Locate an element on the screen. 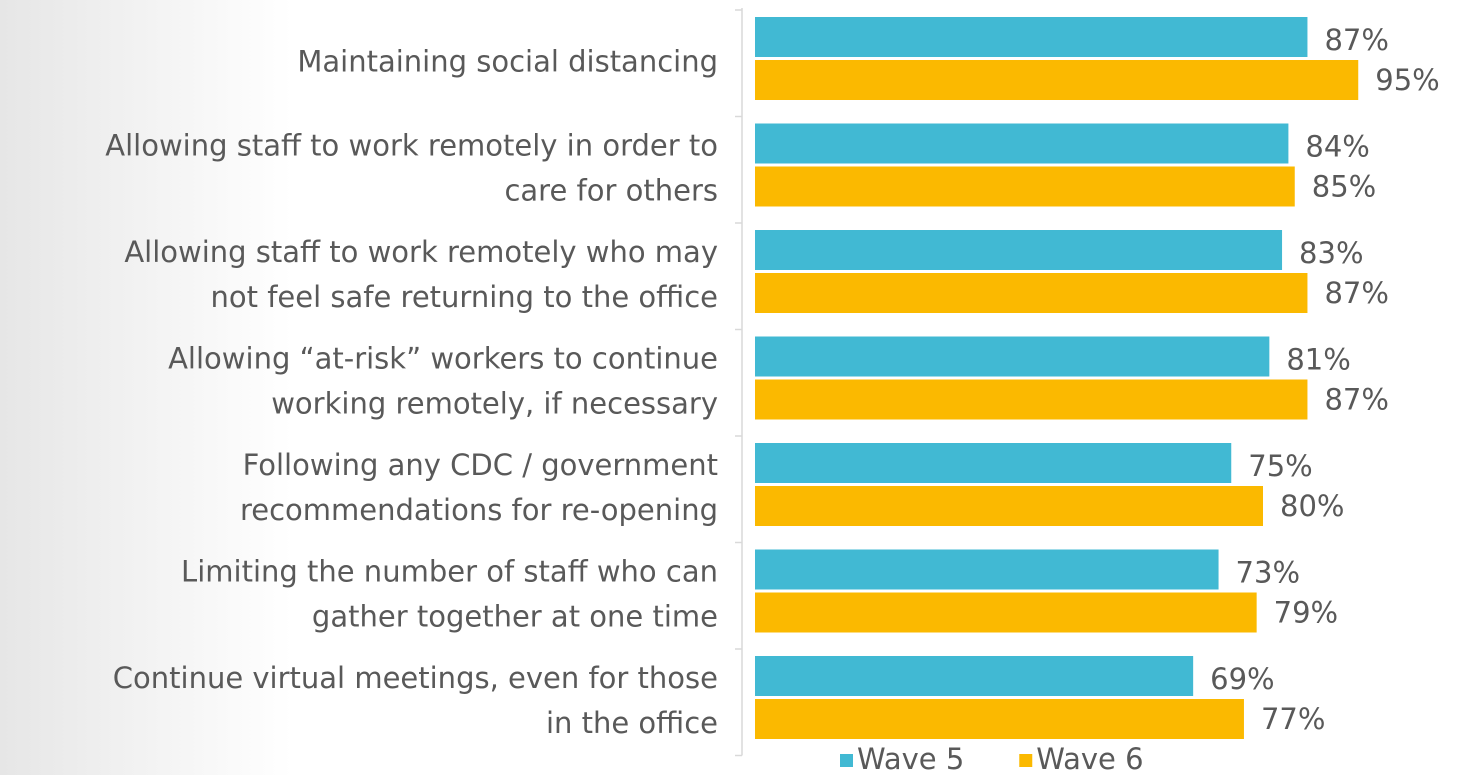  category-label-line: Limiting the number of staff who can is located at coordinates (449, 571).